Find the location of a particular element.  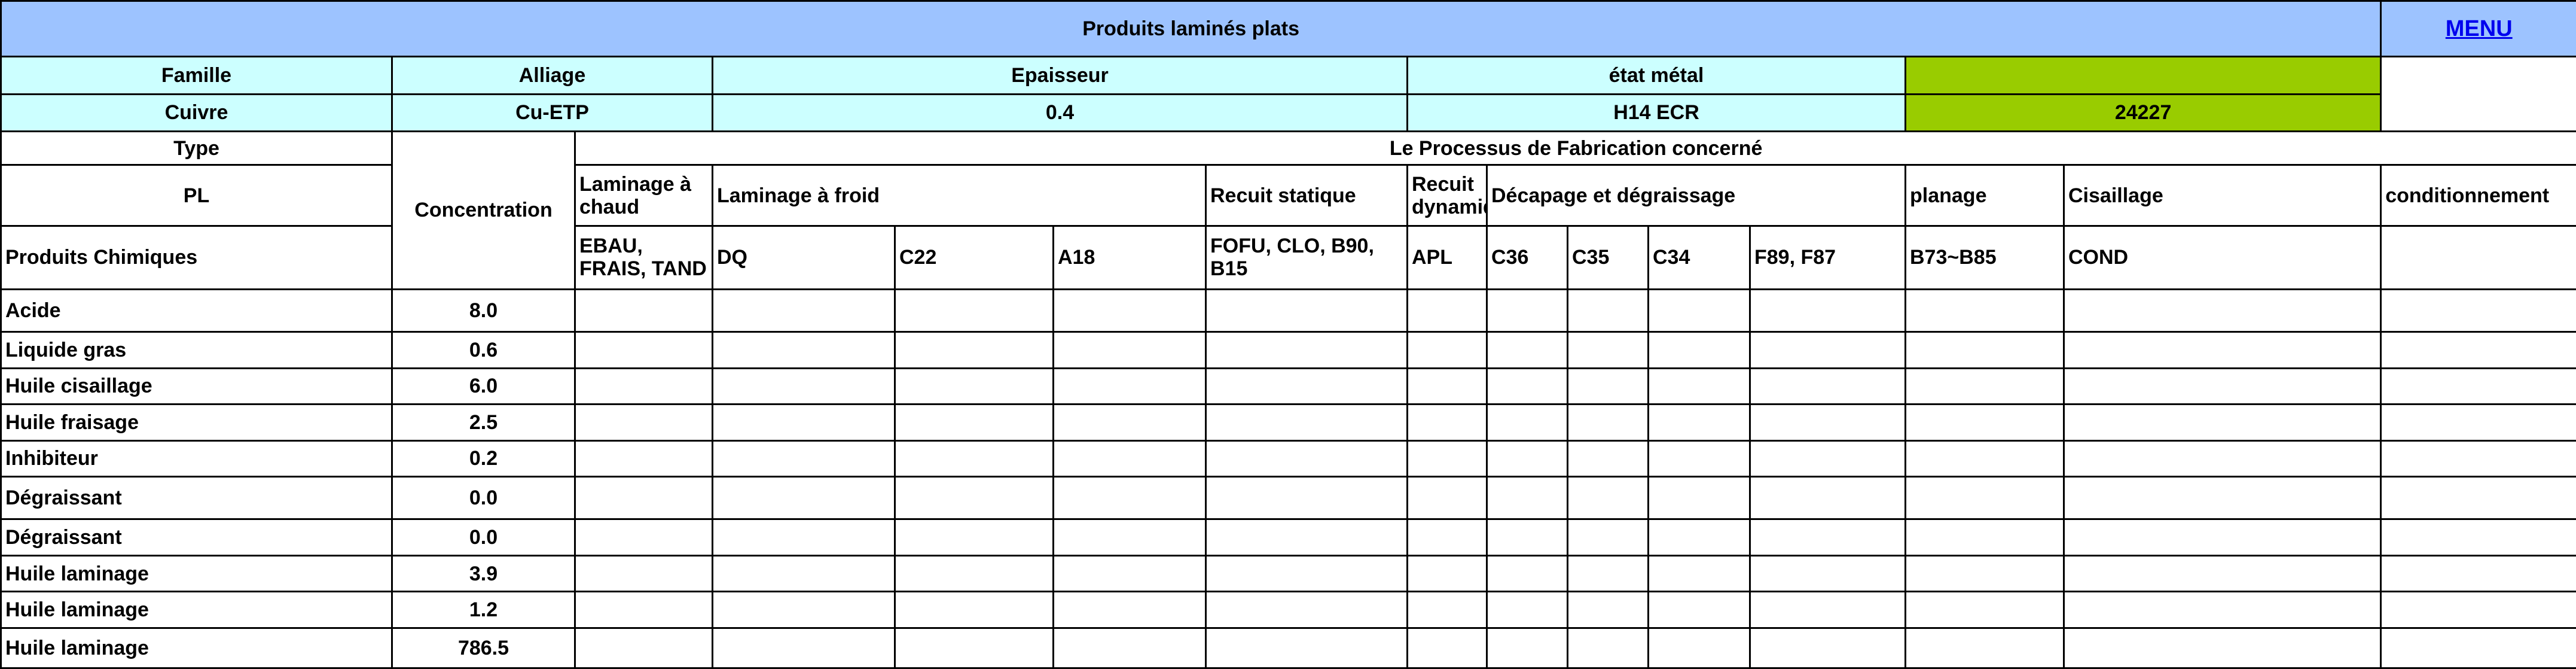

table-row: Acide 8.0 is located at coordinates (1288, 310).